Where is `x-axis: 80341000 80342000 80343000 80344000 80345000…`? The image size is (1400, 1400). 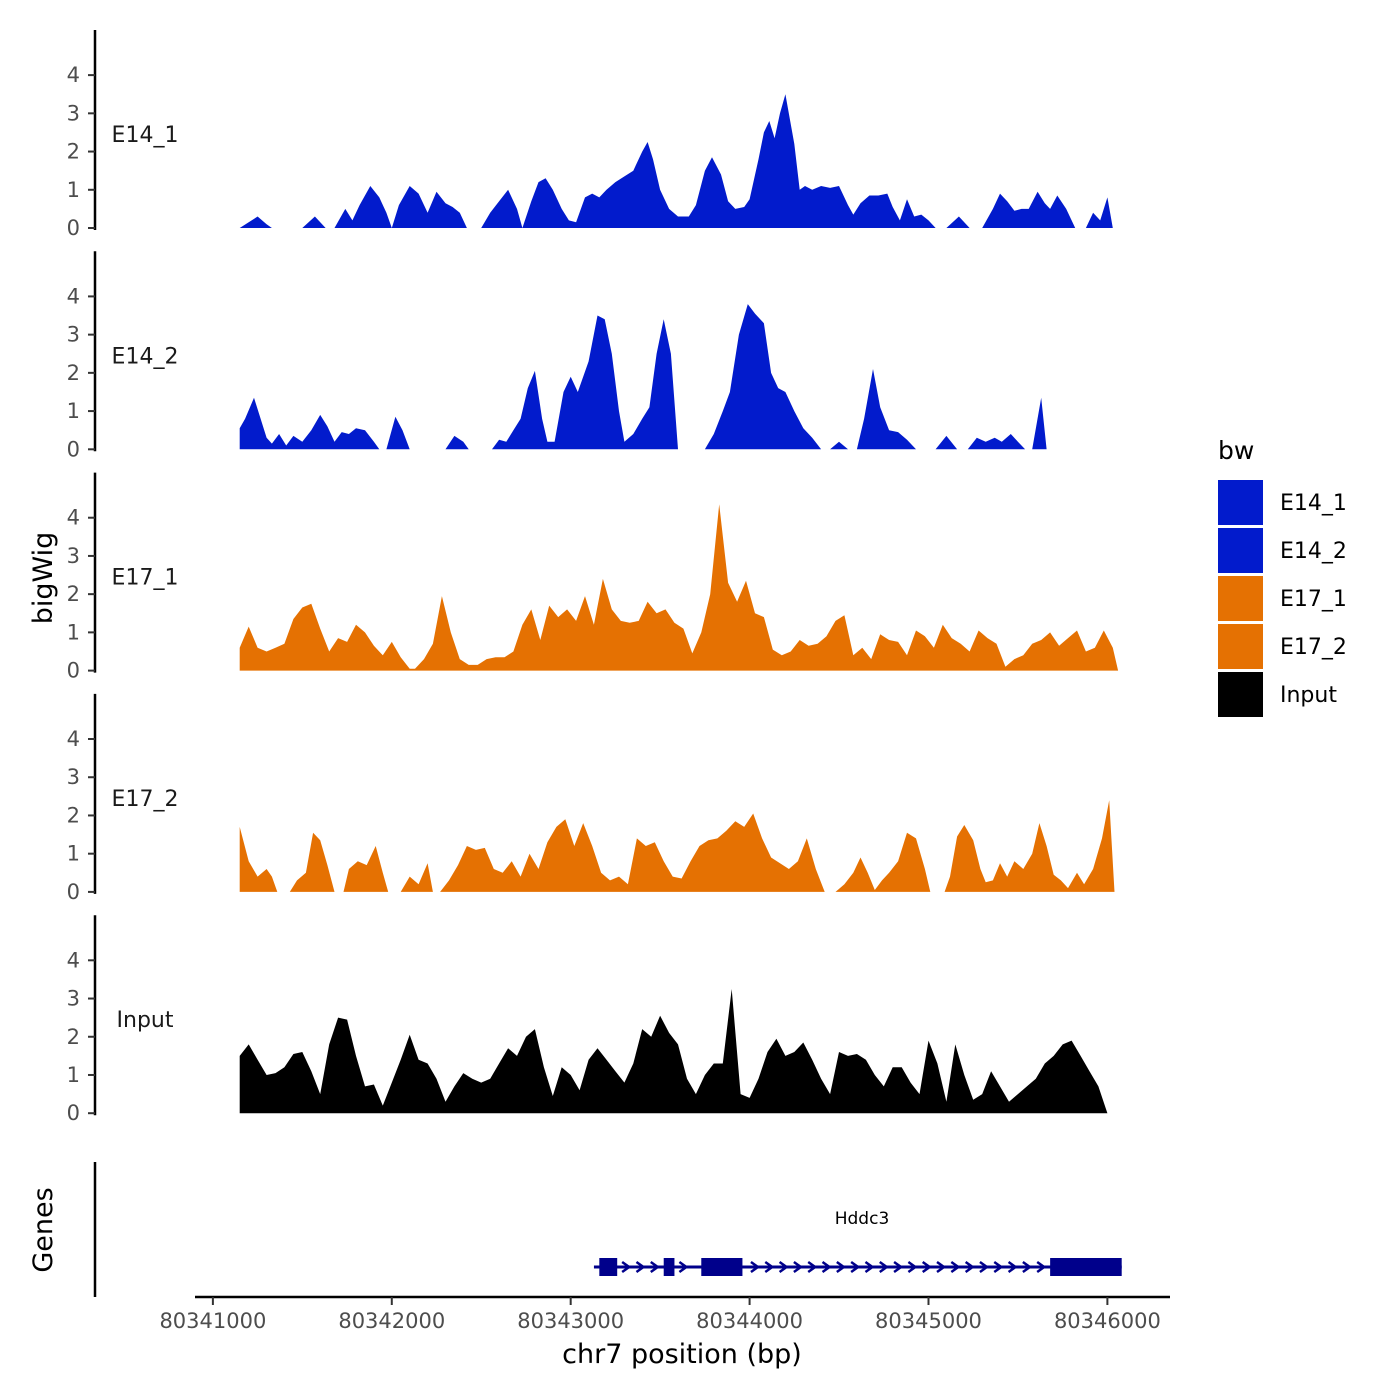 x-axis: 80341000 80342000 80343000 80344000 80345000… is located at coordinates (664, 1314).